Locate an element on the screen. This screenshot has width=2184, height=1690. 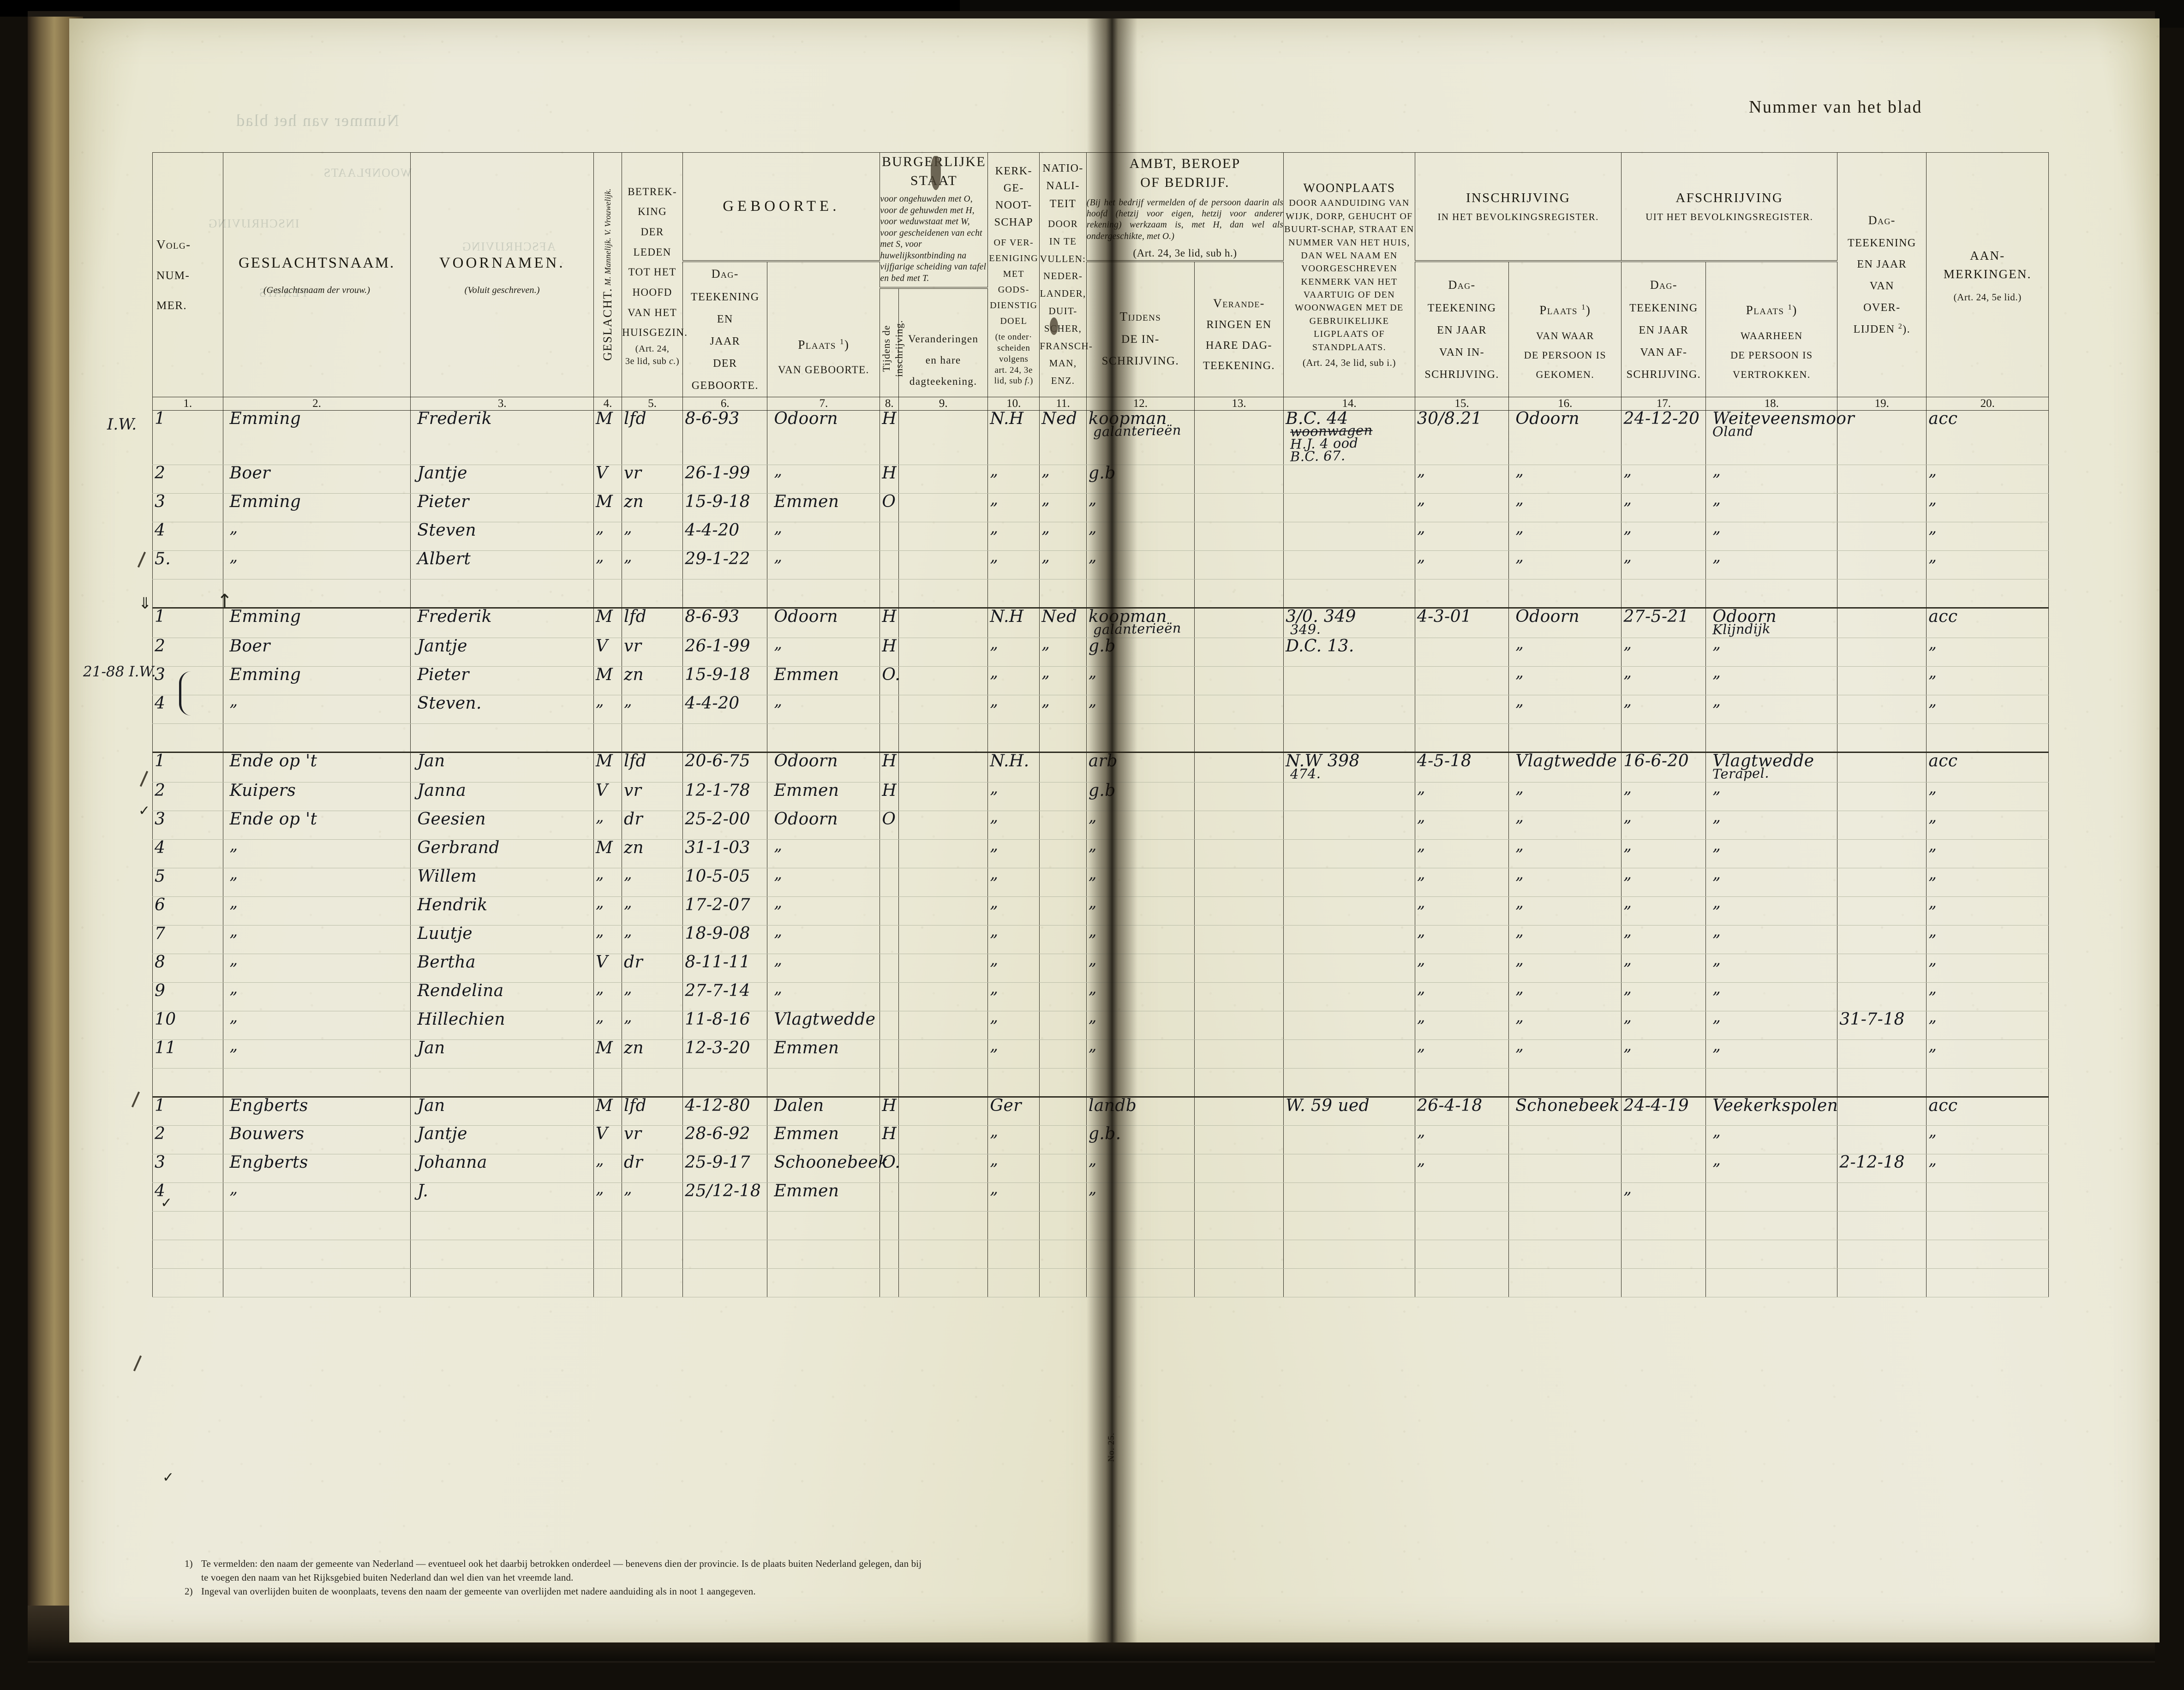
cell-bplace: Dalen is located at coordinates (823, 1111).